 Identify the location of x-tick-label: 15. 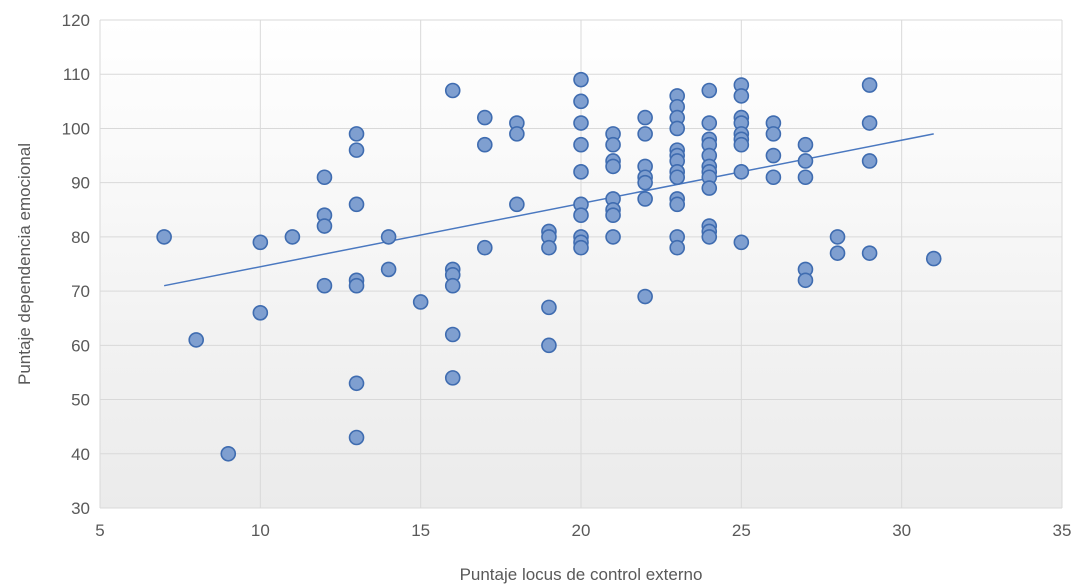
(420, 530).